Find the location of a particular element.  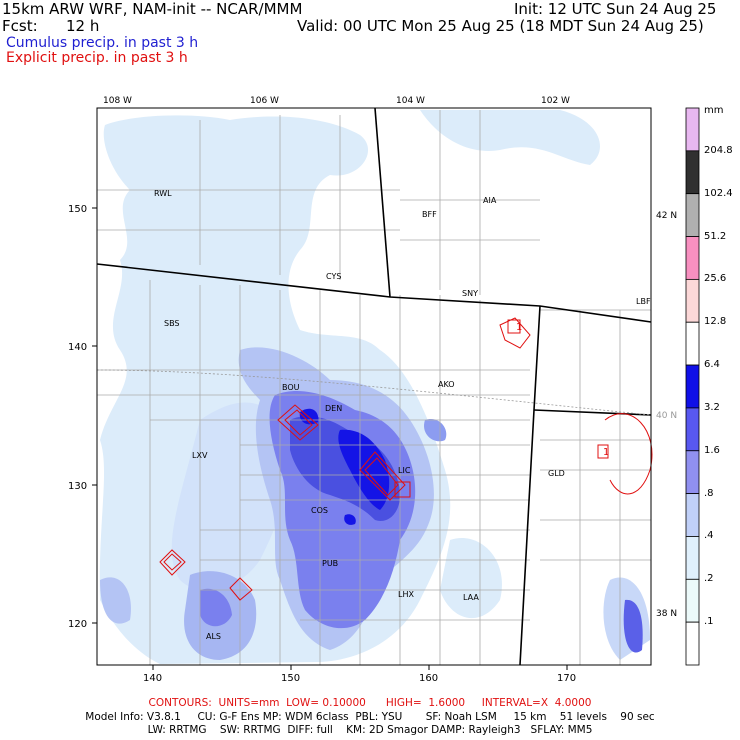

colorbar-level-label: 12.8 is located at coordinates (715, 322).